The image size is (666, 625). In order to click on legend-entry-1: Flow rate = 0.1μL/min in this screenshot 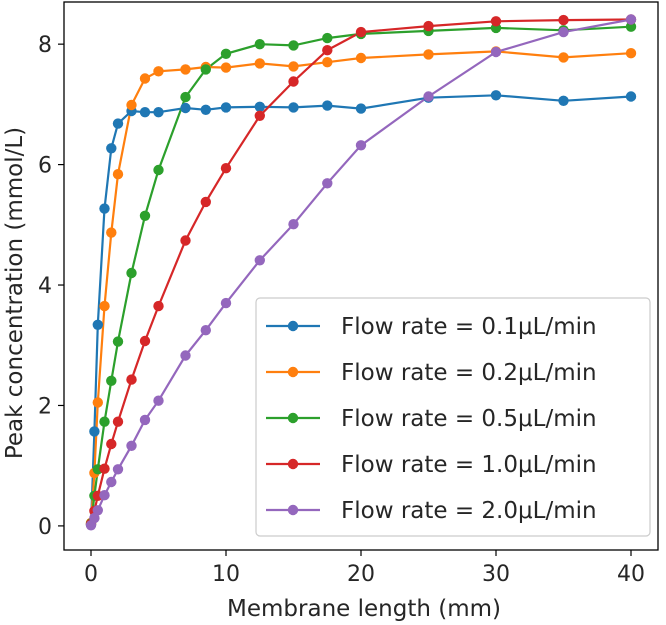, I will do `click(431, 327)`.